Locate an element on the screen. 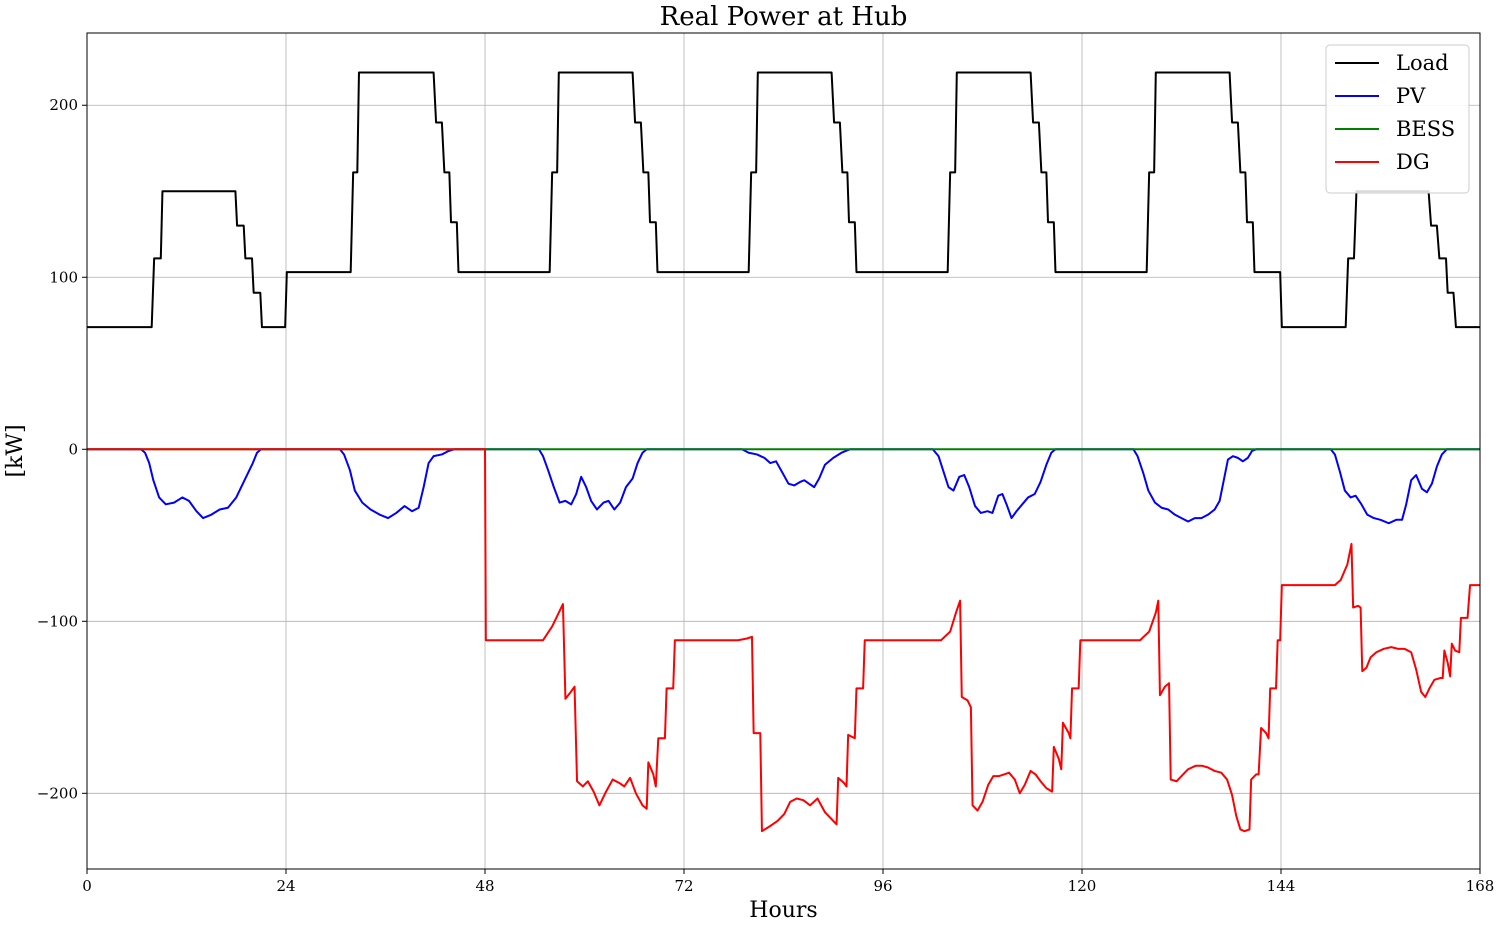  x-tick-label: 96 is located at coordinates (882, 886).